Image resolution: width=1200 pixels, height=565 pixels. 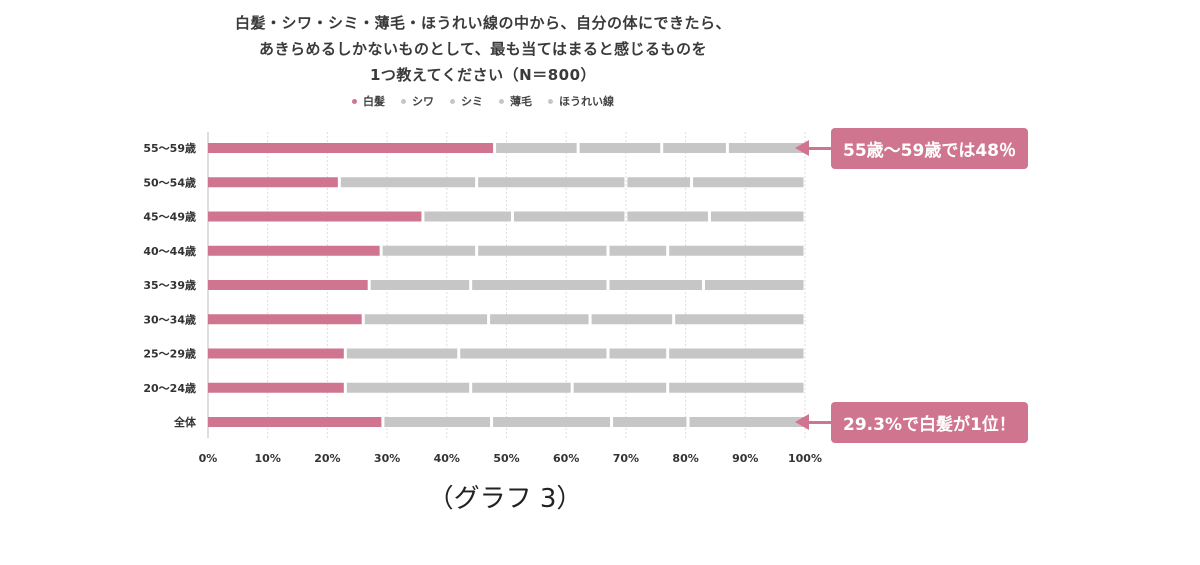 I want to click on x-tick-label: 60%, so click(x=566, y=458).